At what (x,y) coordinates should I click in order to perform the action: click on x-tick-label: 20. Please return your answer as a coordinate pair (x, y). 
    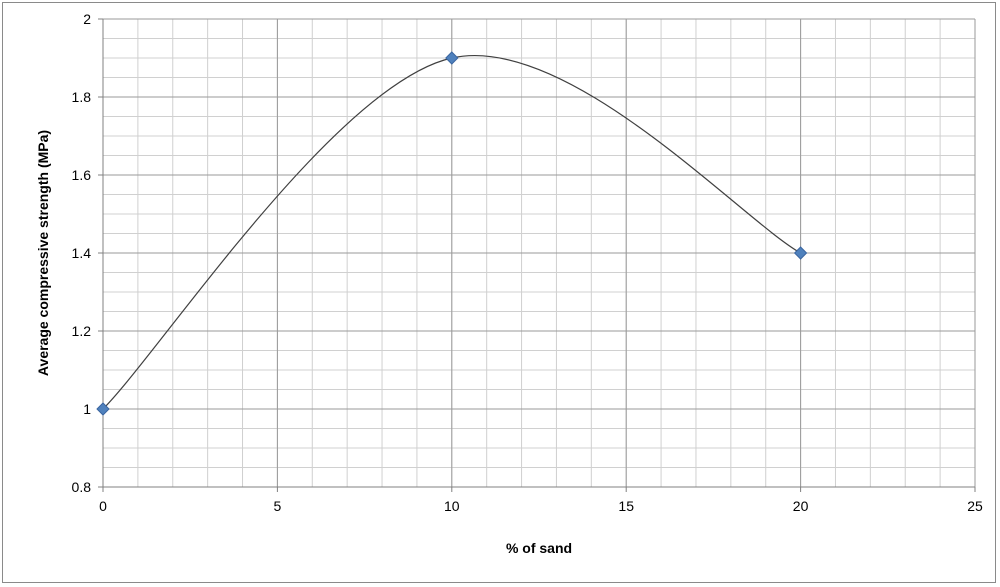
    Looking at the image, I should click on (801, 506).